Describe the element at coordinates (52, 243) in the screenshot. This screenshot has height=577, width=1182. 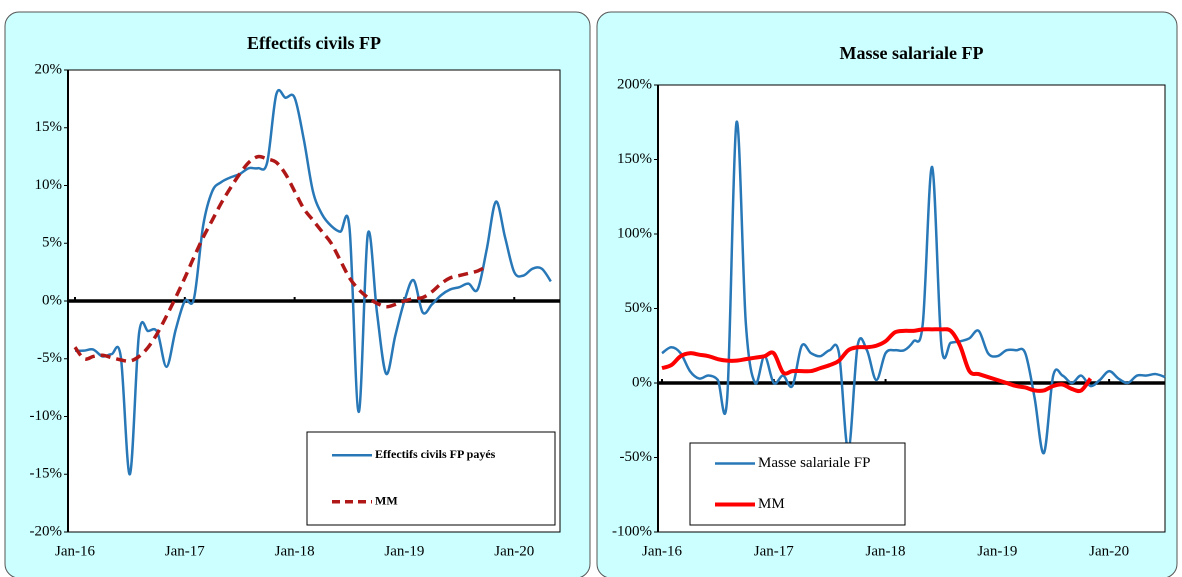
I see `y-tick-label: 5%` at that location.